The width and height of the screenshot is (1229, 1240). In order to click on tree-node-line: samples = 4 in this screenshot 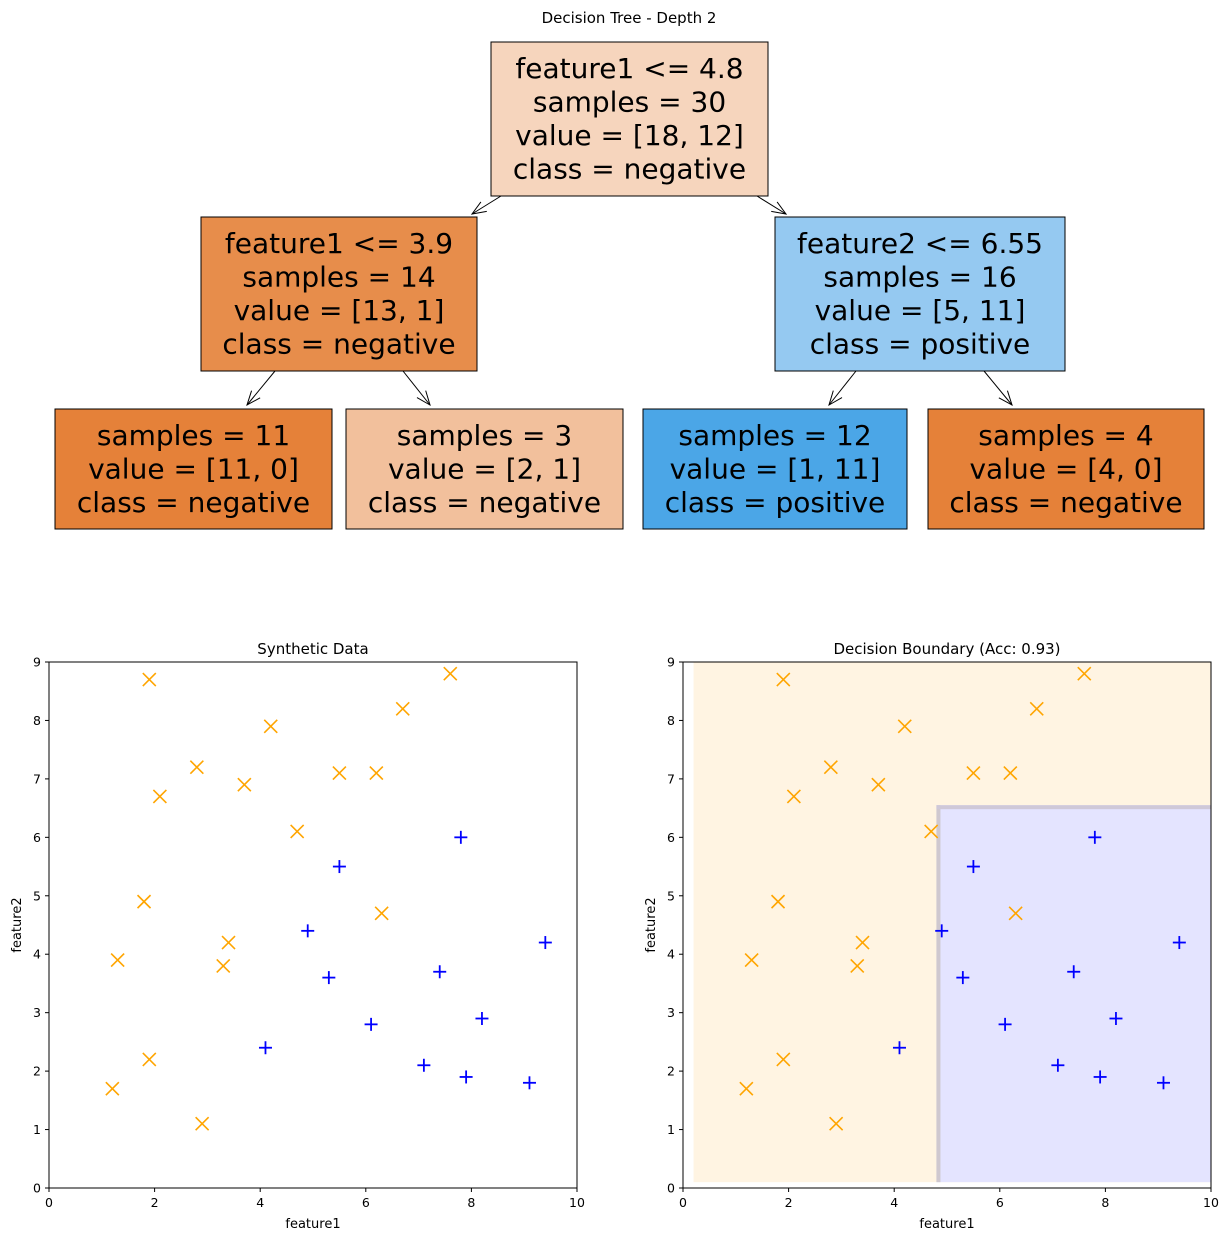, I will do `click(1065, 435)`.